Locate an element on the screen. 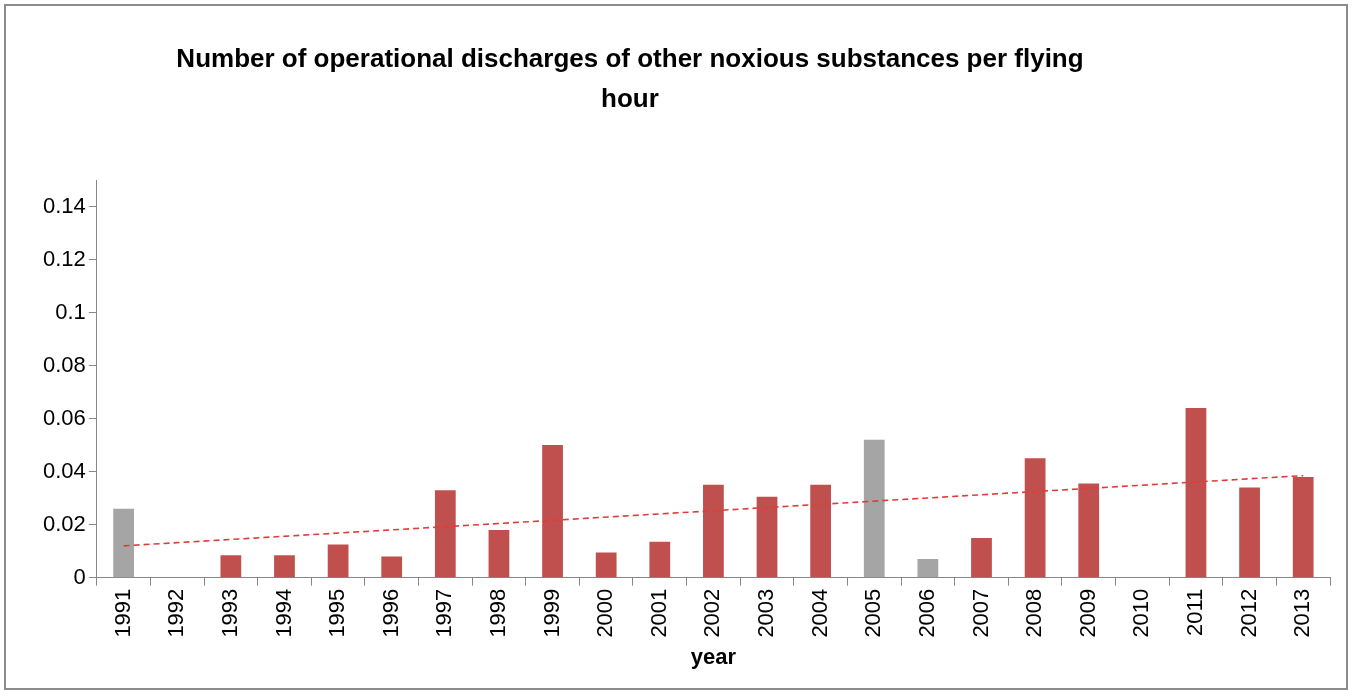  x-tick-label: 2013 is located at coordinates (1302, 613).